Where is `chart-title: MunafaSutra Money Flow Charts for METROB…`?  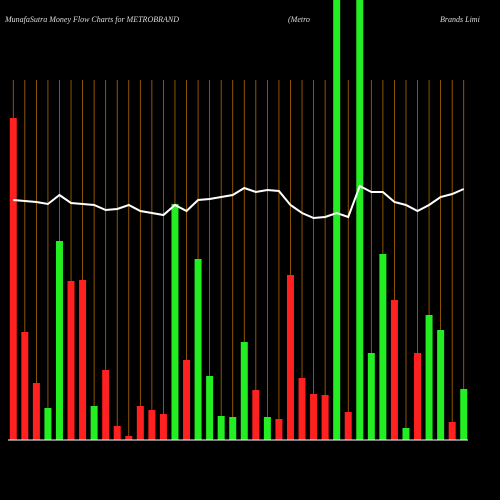
chart-title: MunafaSutra Money Flow Charts for METROB… is located at coordinates (91, 19).